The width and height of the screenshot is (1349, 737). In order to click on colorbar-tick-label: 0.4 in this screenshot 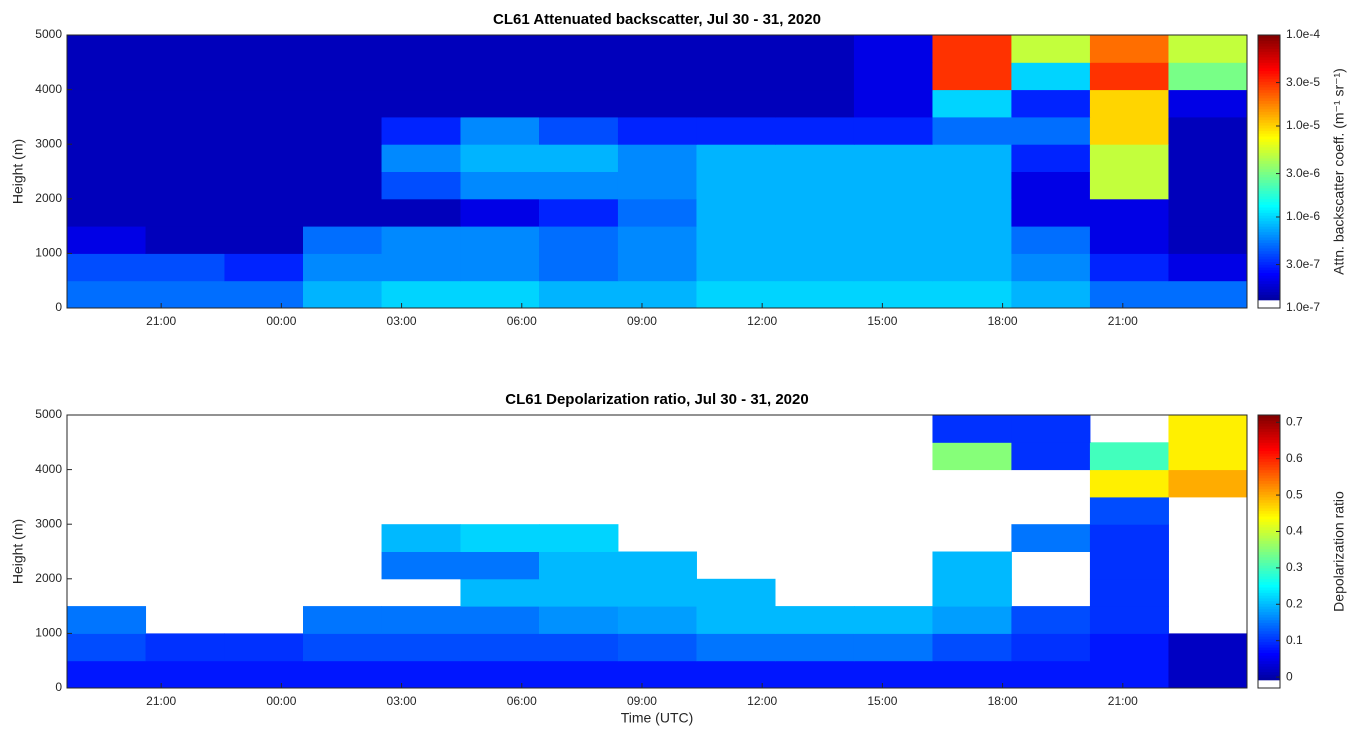, I will do `click(1294, 531)`.